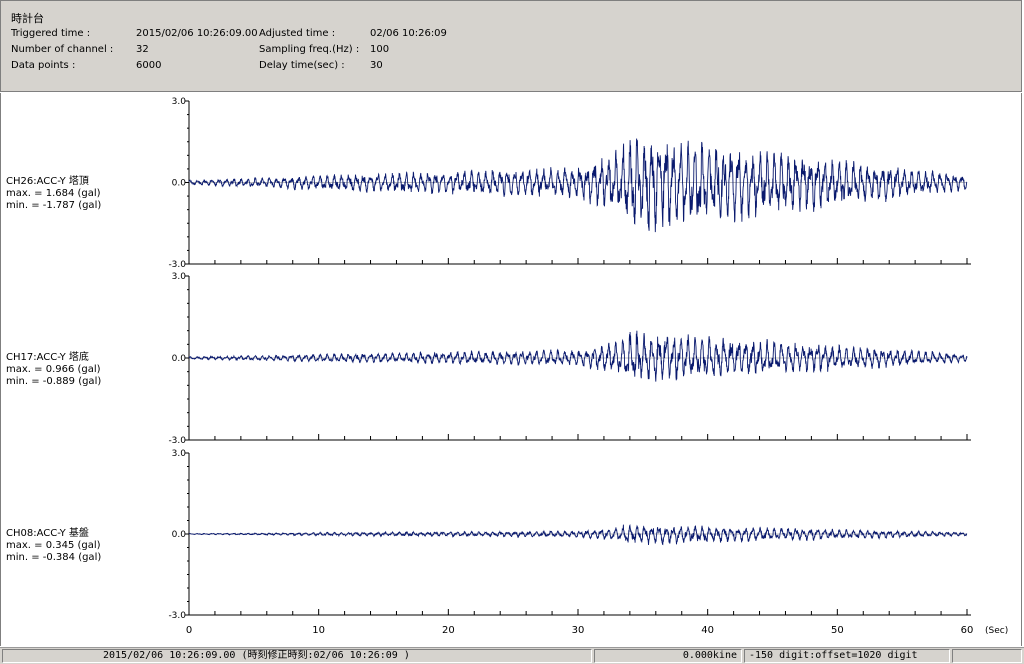 The image size is (1024, 664). I want to click on sampling-freq-label: Sampling freq.(Hz) :, so click(309, 49).